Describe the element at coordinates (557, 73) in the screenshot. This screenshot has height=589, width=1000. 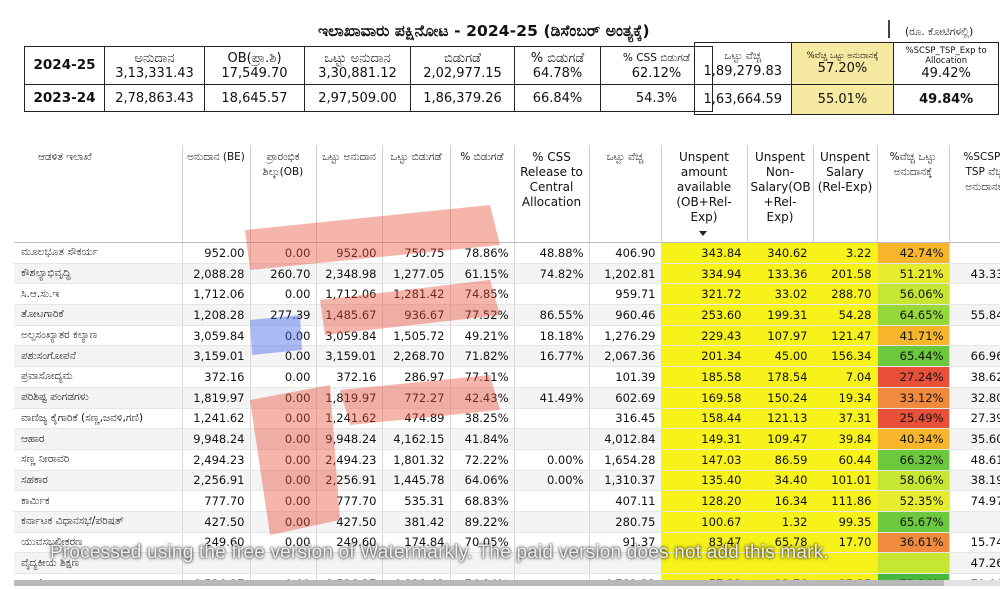
I see `summary-value: 64.78%` at that location.